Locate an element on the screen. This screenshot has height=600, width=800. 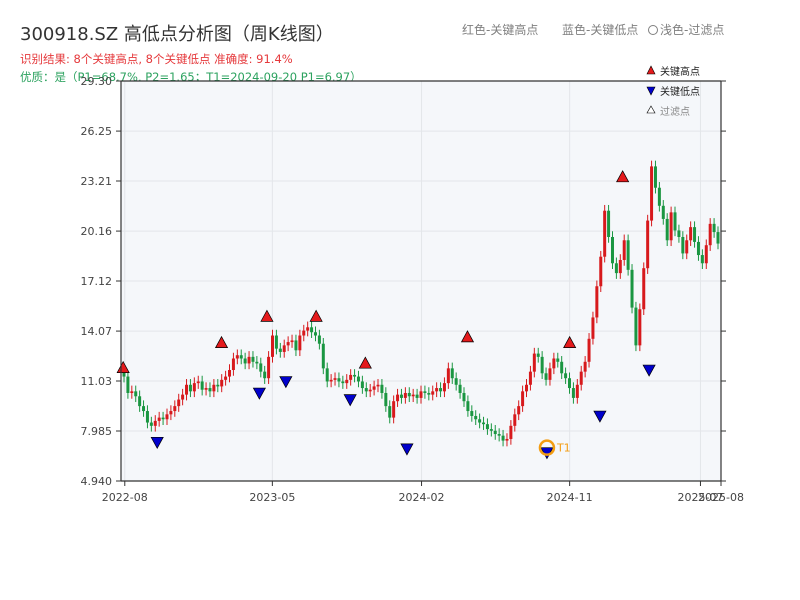
high-triangle-icon is located at coordinates (651, 70).